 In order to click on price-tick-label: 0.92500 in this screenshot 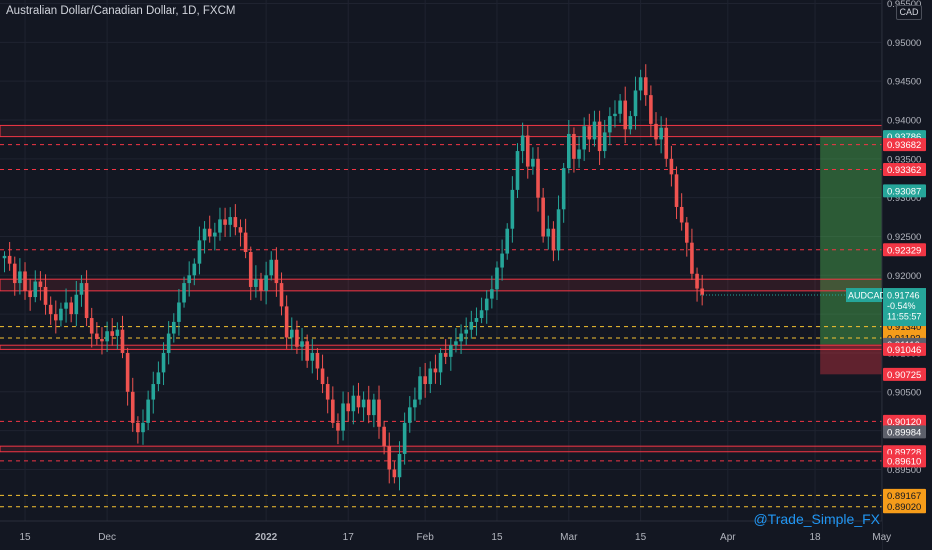, I will do `click(904, 237)`.